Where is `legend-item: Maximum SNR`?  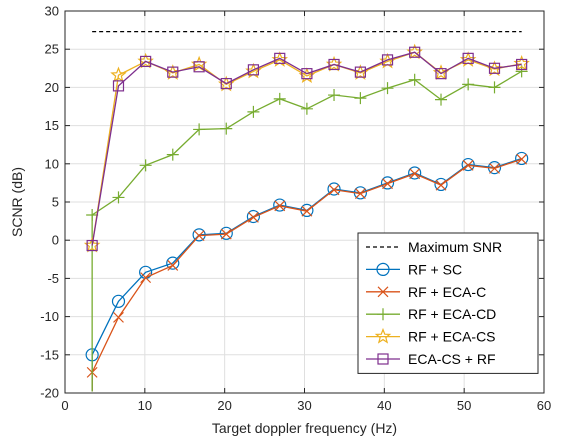
legend-item: Maximum SNR is located at coordinates (434, 247).